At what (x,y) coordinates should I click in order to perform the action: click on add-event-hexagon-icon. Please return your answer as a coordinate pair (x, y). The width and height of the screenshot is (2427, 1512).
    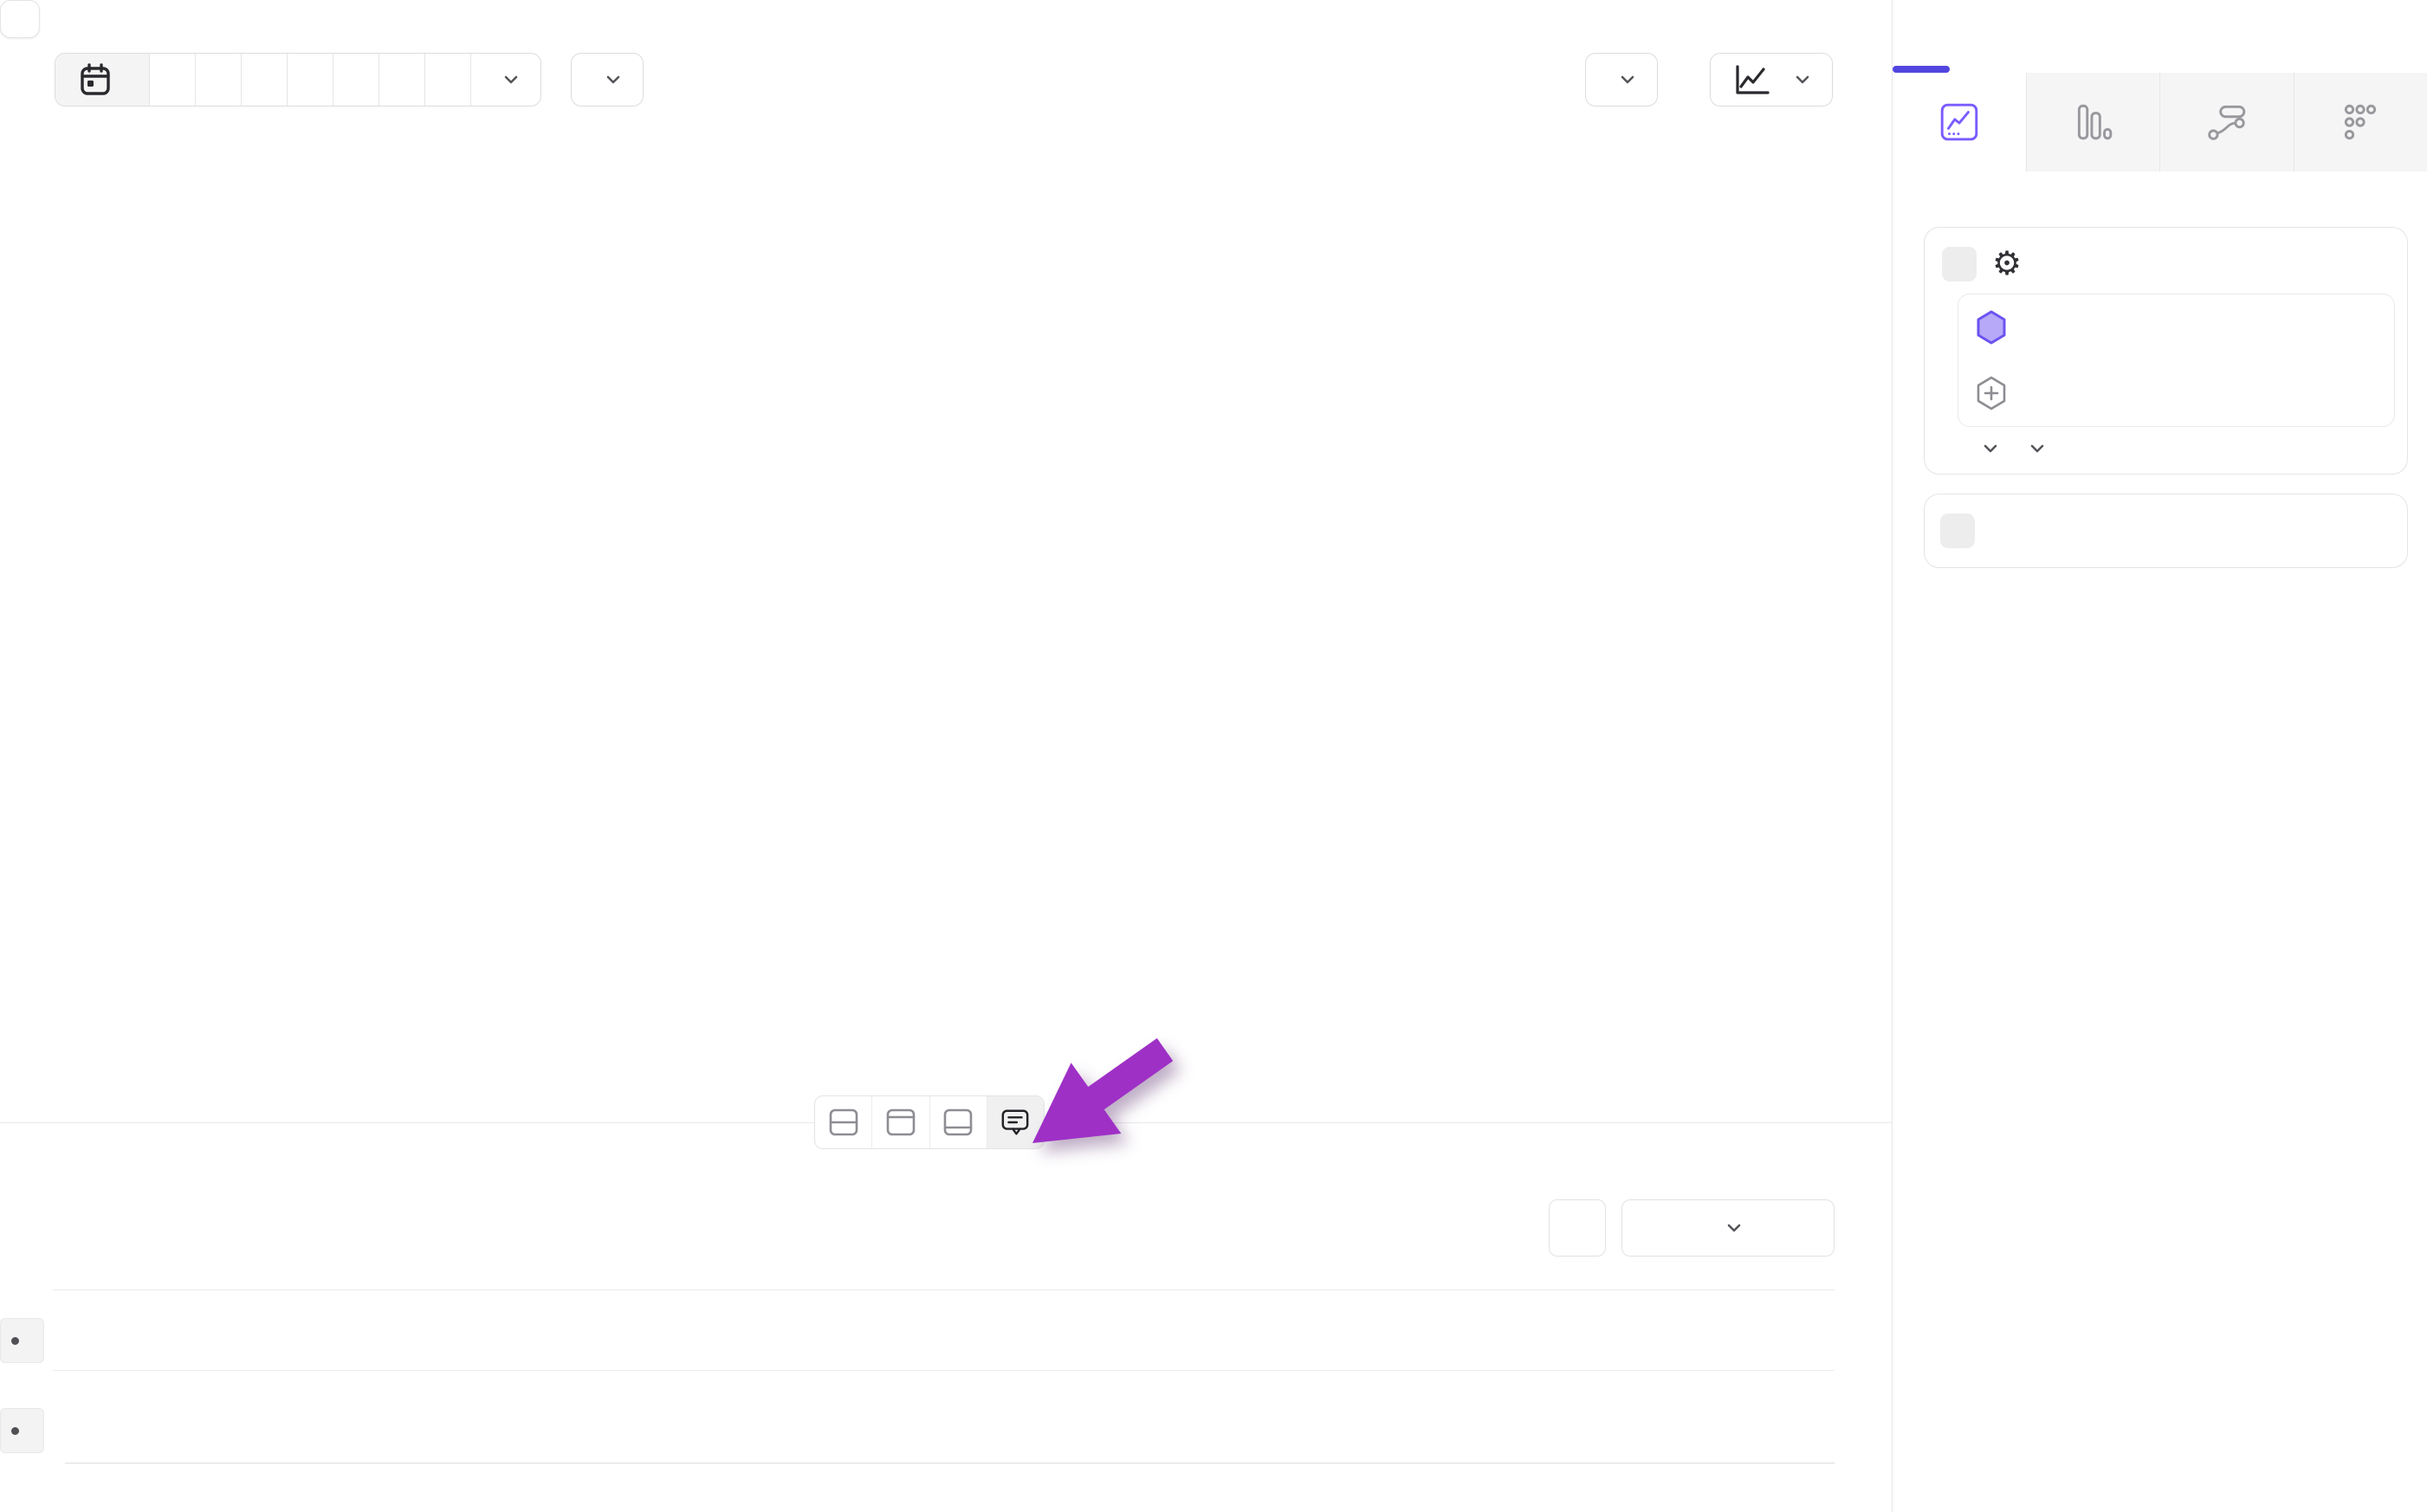
    Looking at the image, I should click on (1991, 393).